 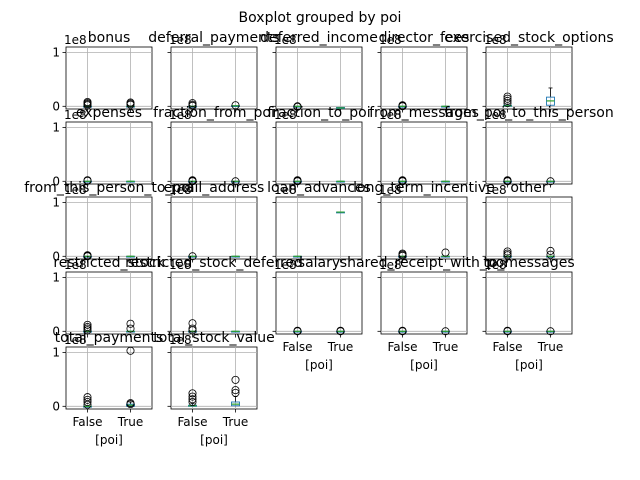 I want to click on subplot-title: from_poi_to_this_person, so click(x=529, y=113).